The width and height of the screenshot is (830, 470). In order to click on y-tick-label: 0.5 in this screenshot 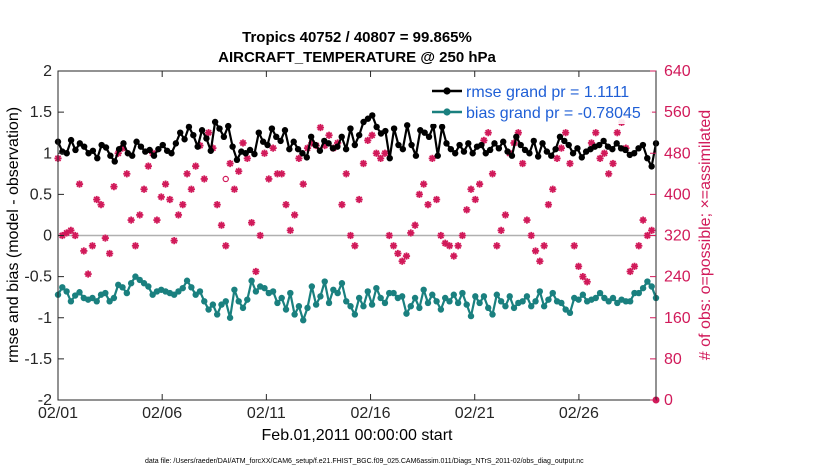, I will do `click(41, 194)`.